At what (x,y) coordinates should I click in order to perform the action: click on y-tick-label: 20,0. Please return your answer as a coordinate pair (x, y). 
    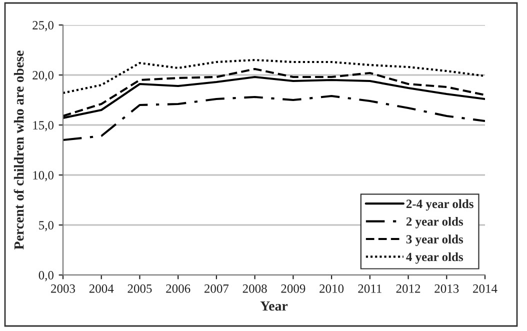
    Looking at the image, I should click on (43, 76).